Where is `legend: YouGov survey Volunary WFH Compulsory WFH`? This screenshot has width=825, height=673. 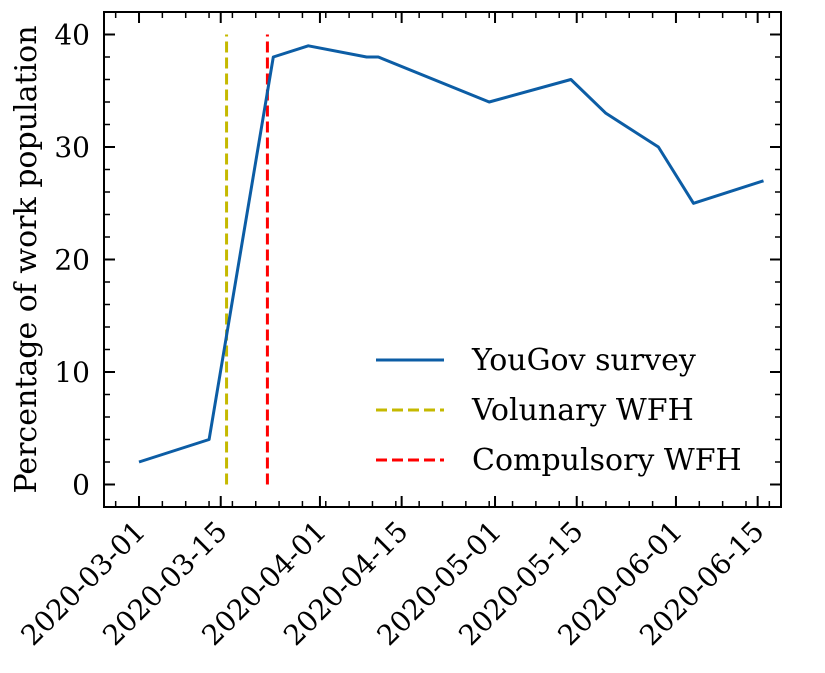
legend: YouGov survey Volunary WFH Compulsory WFH is located at coordinates (559, 410).